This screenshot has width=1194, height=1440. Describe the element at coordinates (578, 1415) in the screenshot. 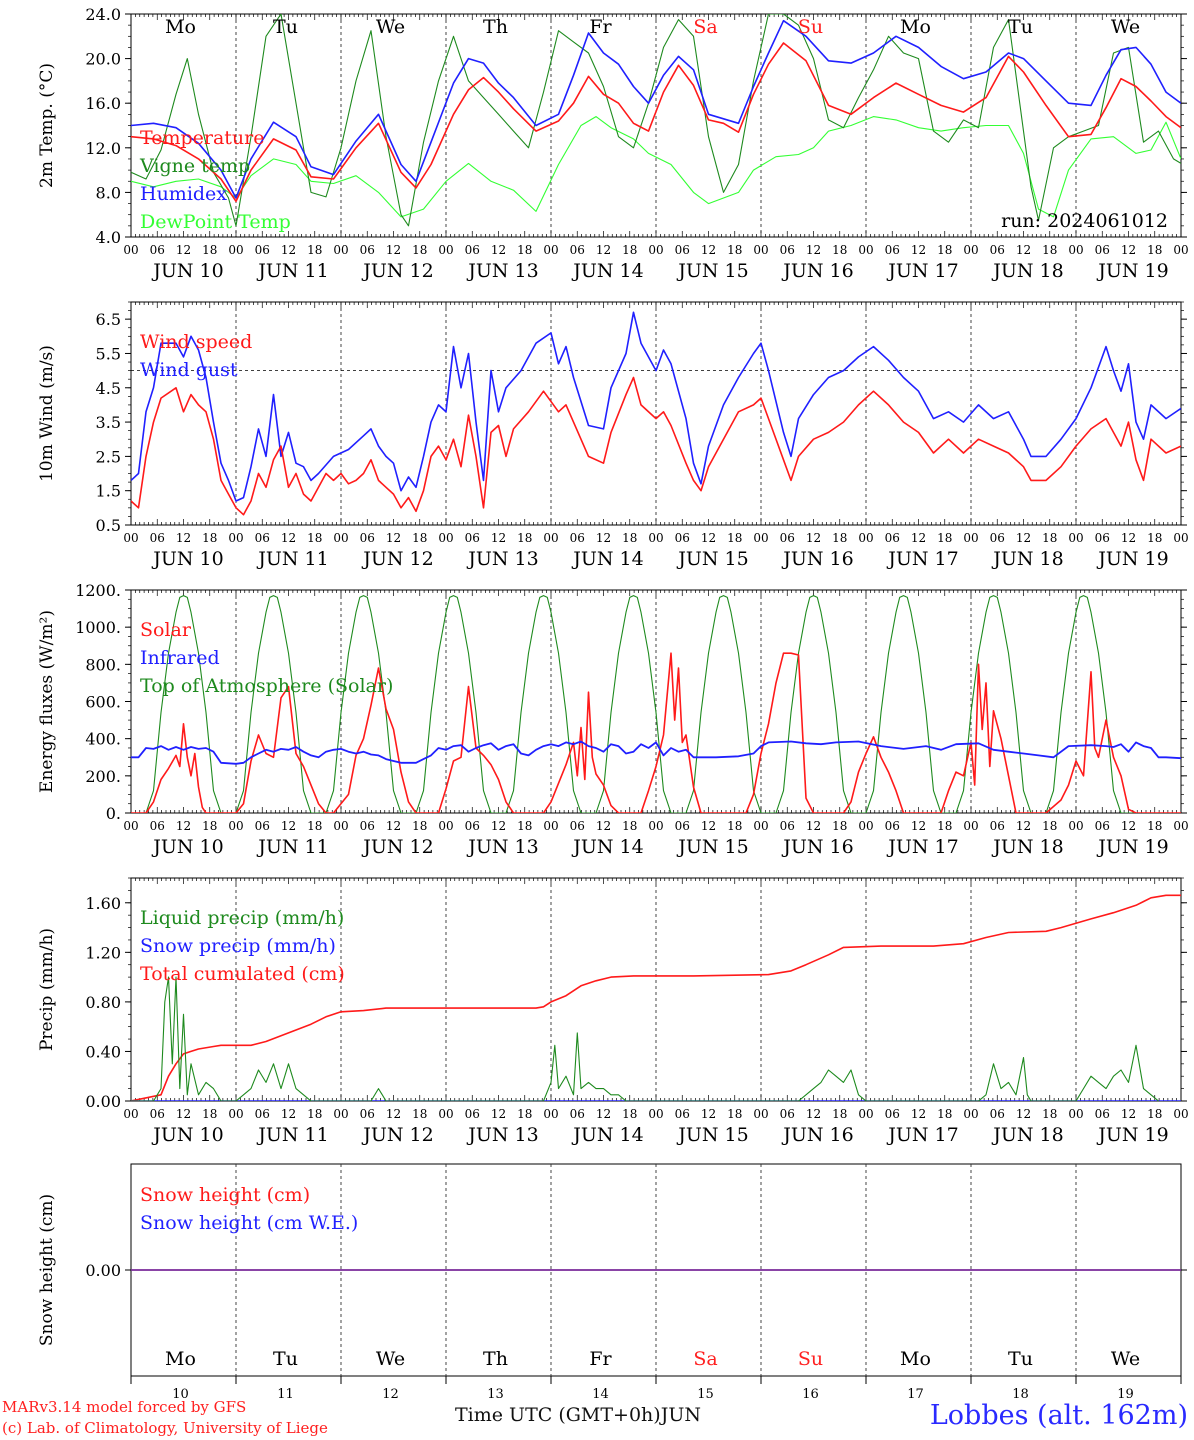

I see `x-axis-title: Time UTC (GMT+0h)JUN` at that location.